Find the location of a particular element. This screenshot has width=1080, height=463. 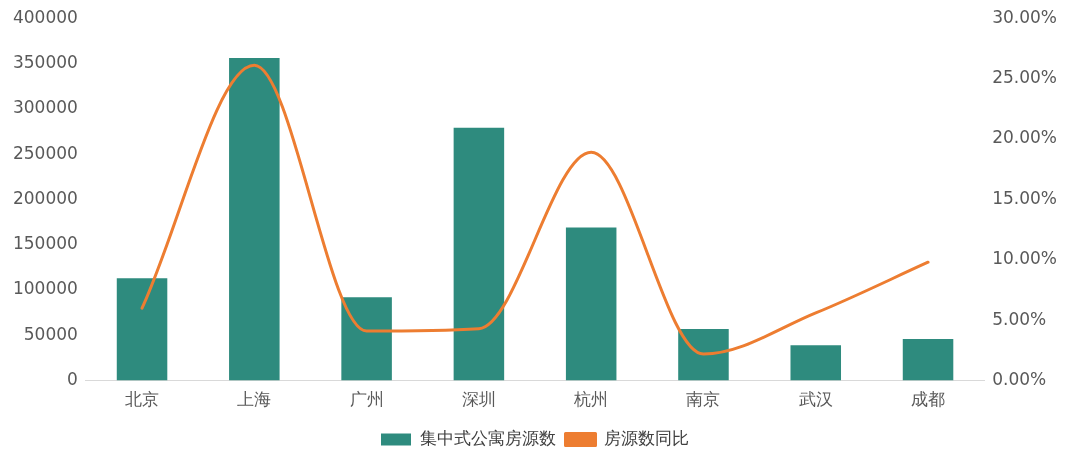

x-tick-label: 上海 is located at coordinates (254, 399).